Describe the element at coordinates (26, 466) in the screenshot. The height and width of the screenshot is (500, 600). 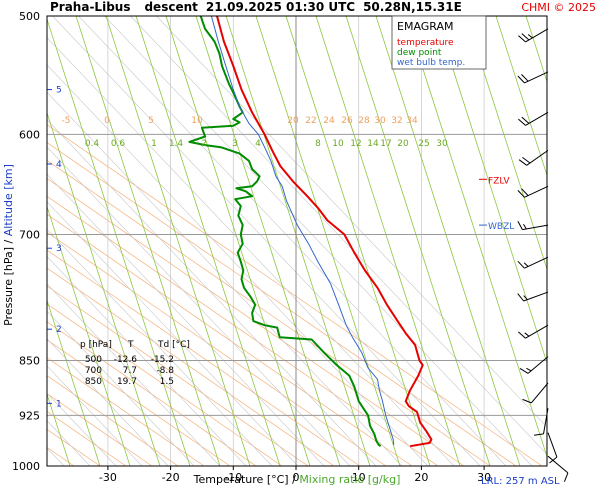
I see `pressure-tick-label: 1000` at that location.